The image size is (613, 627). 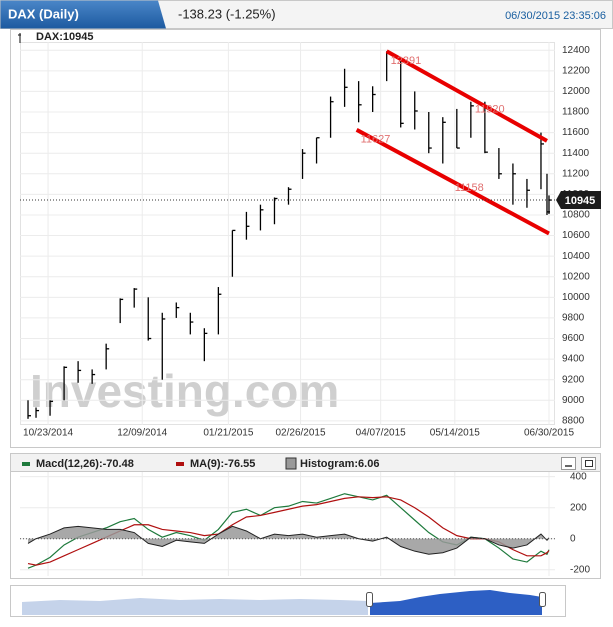 I want to click on y-tick-label: -200, so click(x=580, y=569).